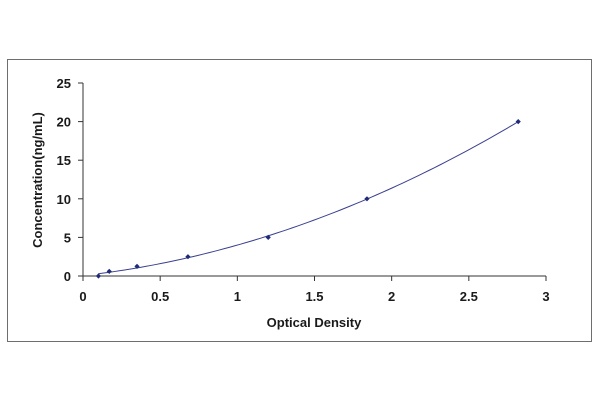 The image size is (600, 400). Describe the element at coordinates (37, 180) in the screenshot. I see `y-axis-title: Concentration(ng/mL)` at that location.